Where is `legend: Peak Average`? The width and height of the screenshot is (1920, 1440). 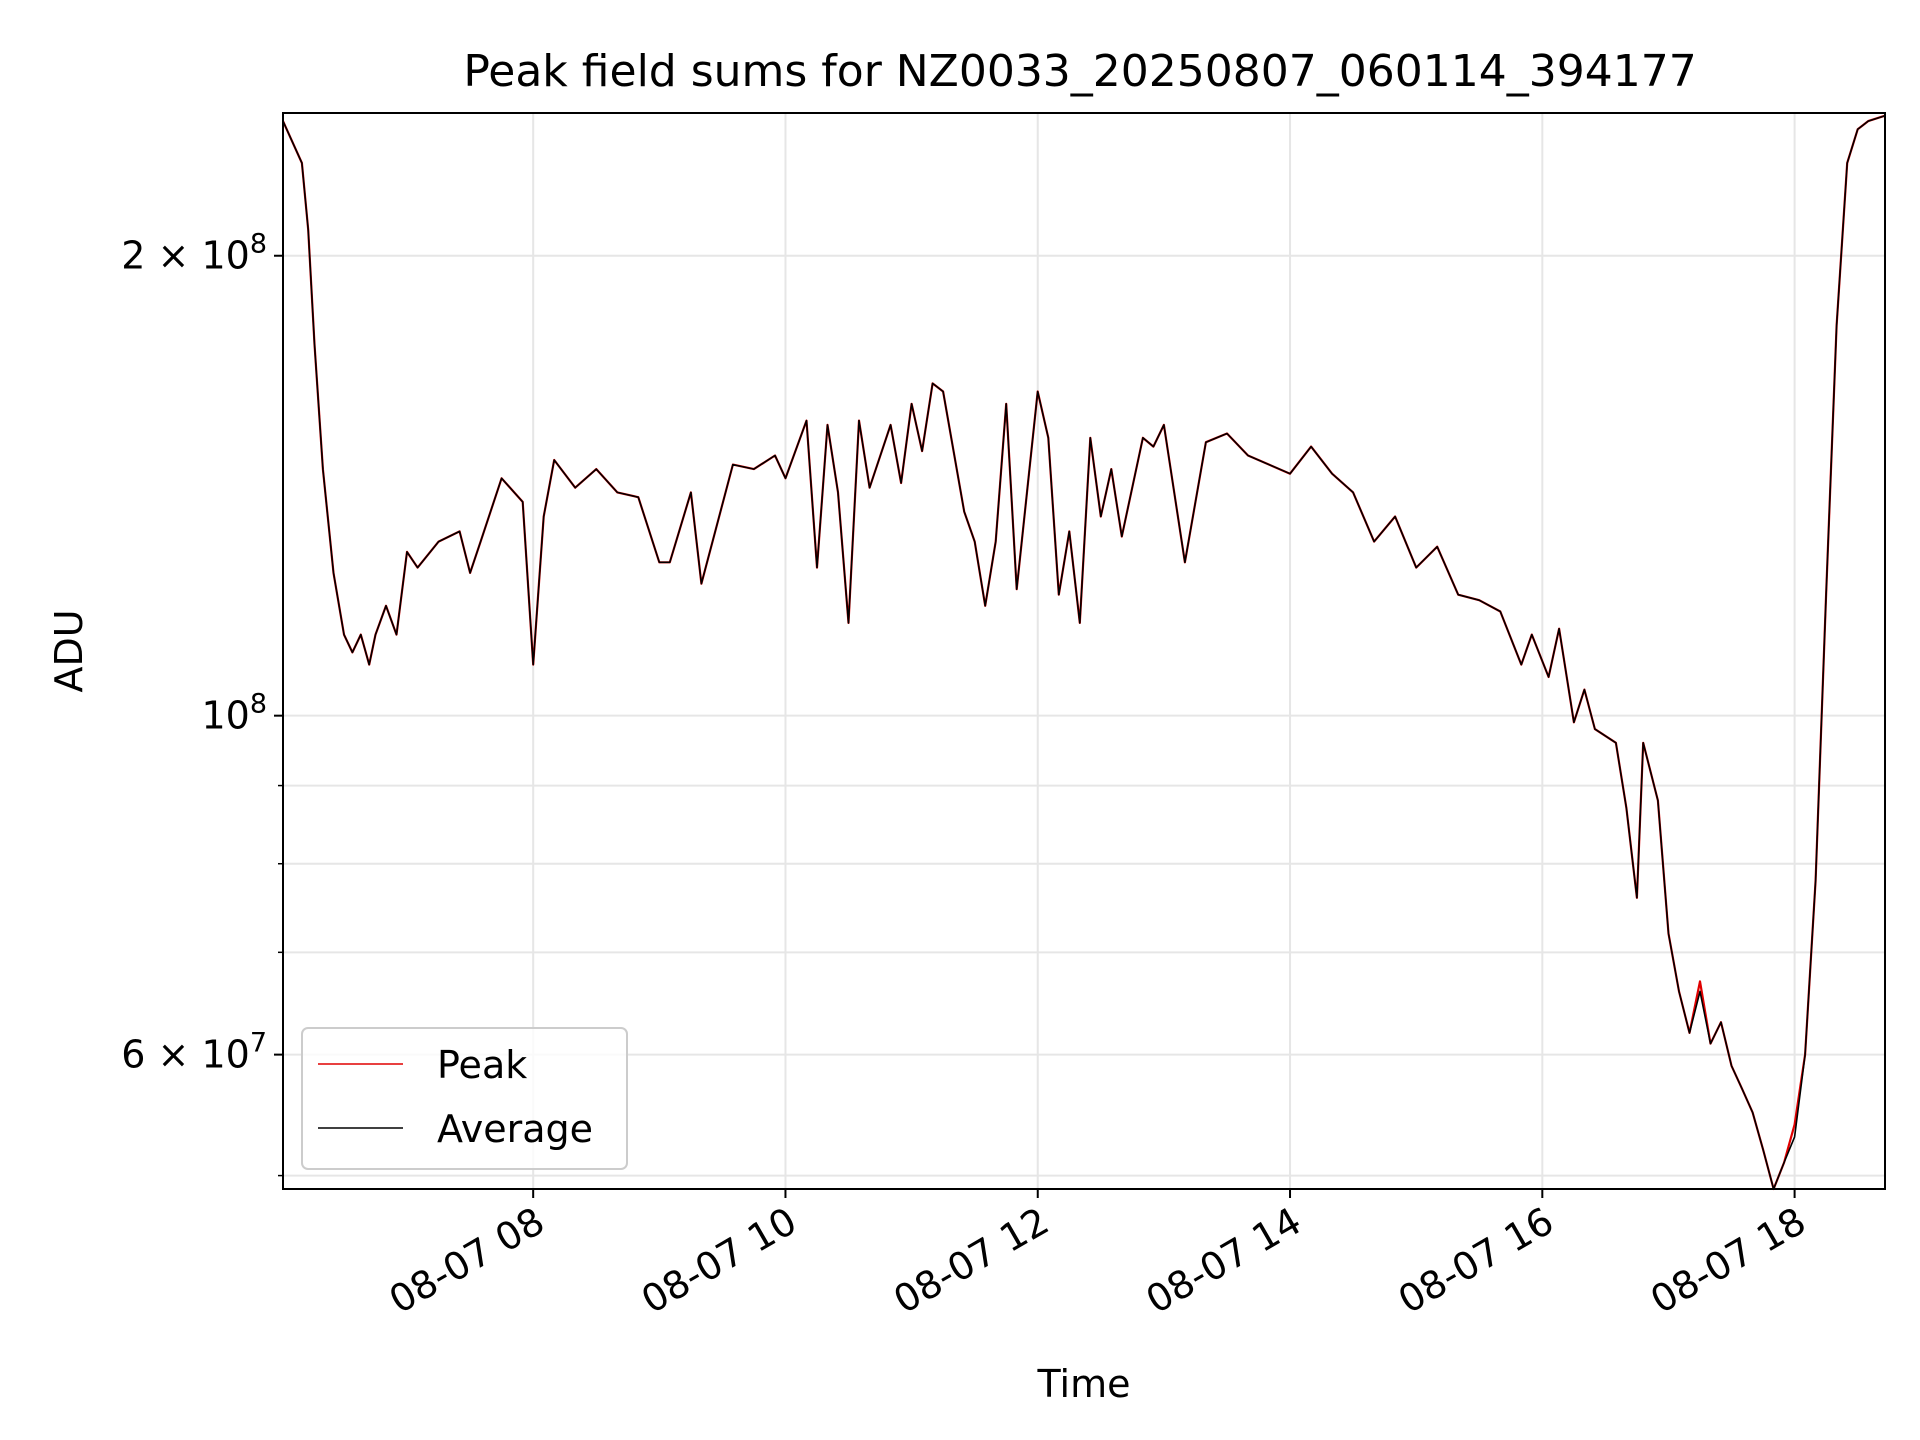
legend: Peak Average is located at coordinates (464, 1098).